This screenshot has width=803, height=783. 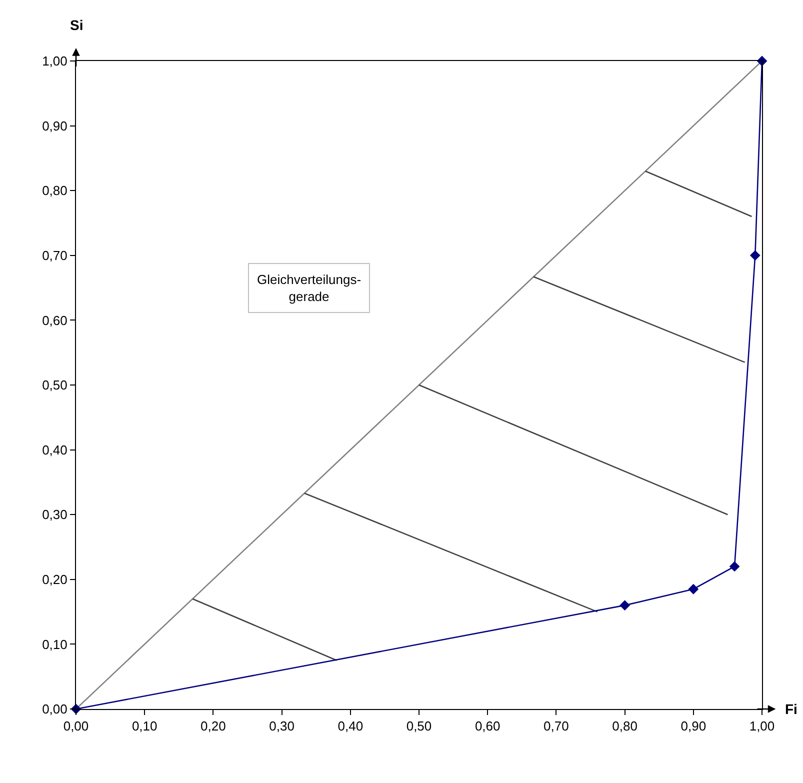 I want to click on x-axis-title: Fi, so click(x=791, y=709).